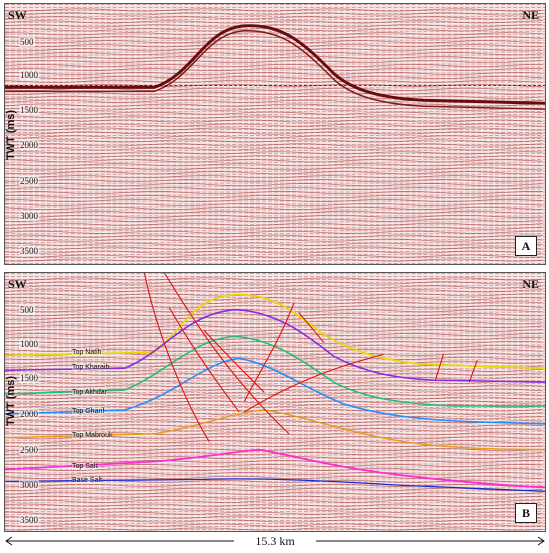  I want to click on horizon-top-salt, so click(275, 468).